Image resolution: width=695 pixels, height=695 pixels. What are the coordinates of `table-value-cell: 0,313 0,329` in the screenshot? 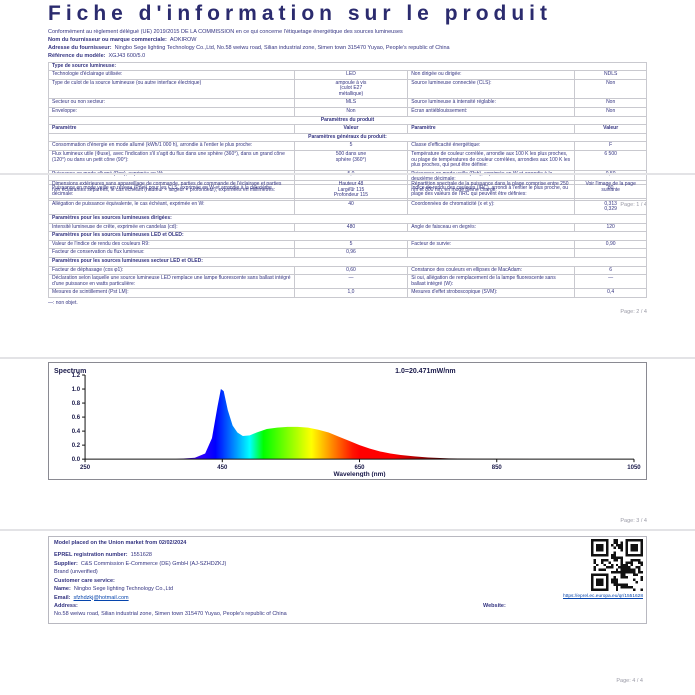 It's located at (610, 207).